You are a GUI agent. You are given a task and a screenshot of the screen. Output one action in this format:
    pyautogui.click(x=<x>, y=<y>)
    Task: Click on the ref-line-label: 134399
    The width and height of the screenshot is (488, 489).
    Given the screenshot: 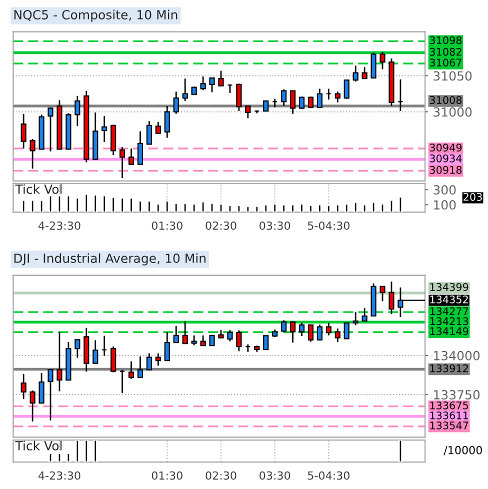 What is the action you would take?
    pyautogui.click(x=449, y=287)
    